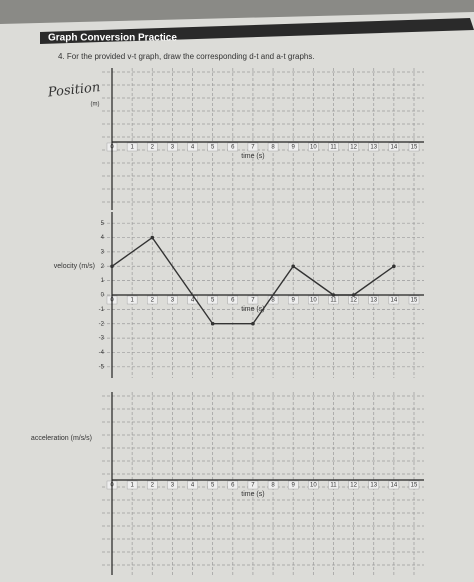  What do you see at coordinates (103, 281) in the screenshot?
I see `y-tick-label: 1` at bounding box center [103, 281].